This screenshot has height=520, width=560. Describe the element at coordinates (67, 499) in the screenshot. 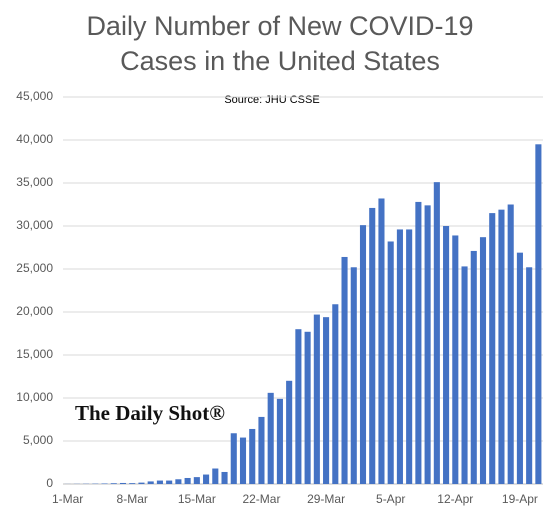

I see `x-tick-label: 1-Mar` at that location.